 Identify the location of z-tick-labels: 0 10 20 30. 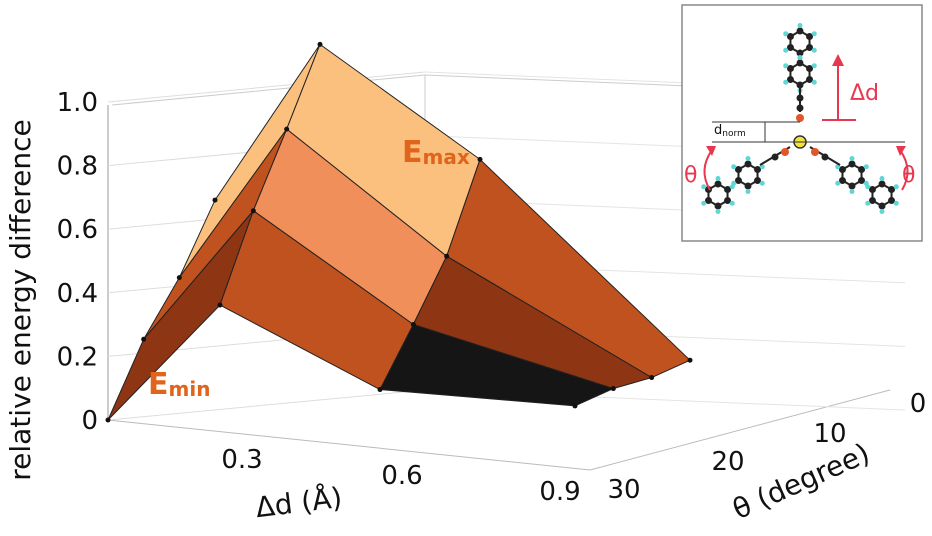
(766, 447).